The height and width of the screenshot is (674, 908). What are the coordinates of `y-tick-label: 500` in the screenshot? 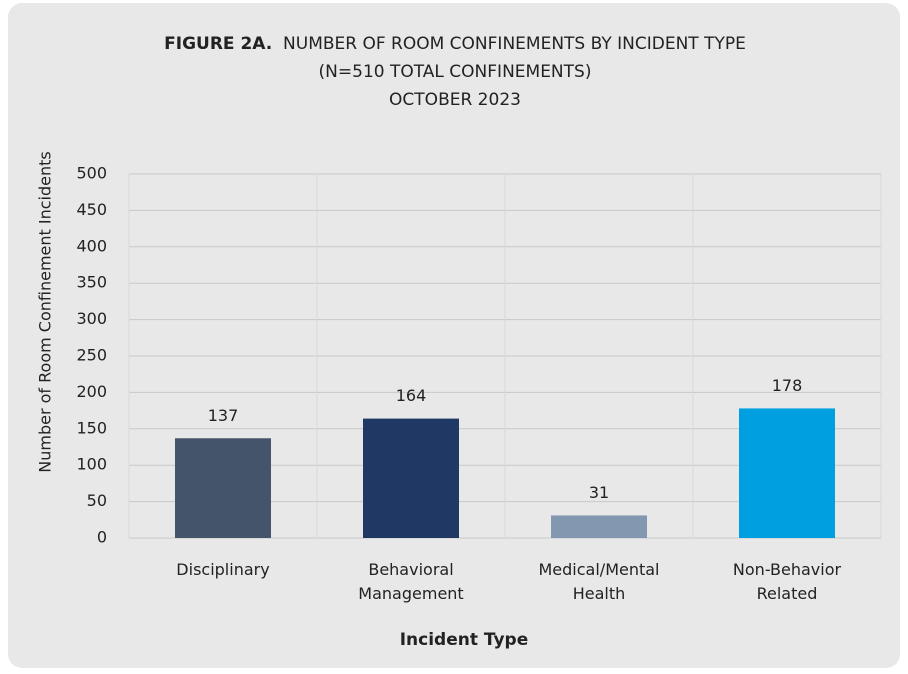 It's located at (91, 173).